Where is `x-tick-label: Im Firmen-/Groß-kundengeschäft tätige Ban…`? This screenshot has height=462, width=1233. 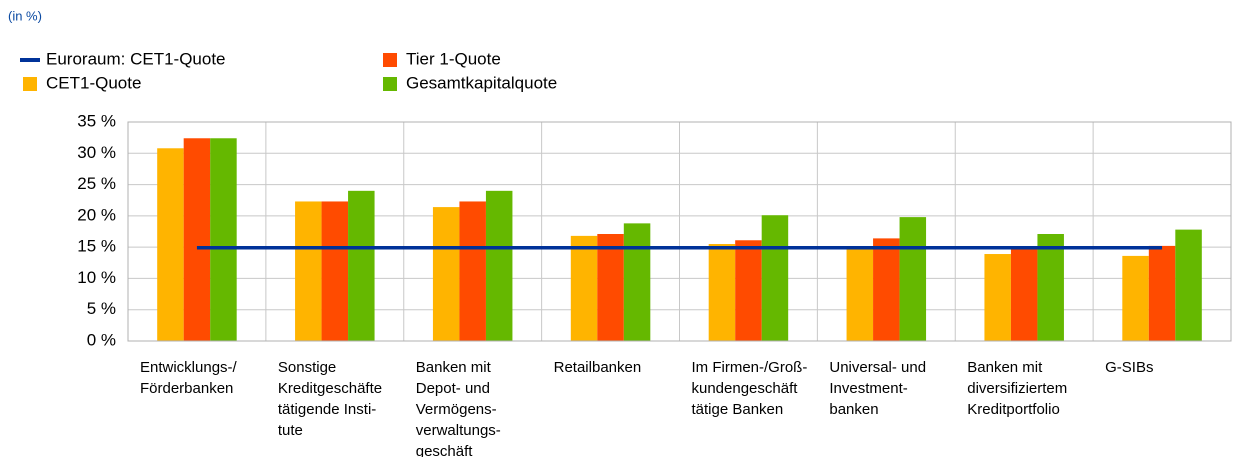 x-tick-label: Im Firmen-/Groß-kundengeschäft tätige Ban… is located at coordinates (750, 388).